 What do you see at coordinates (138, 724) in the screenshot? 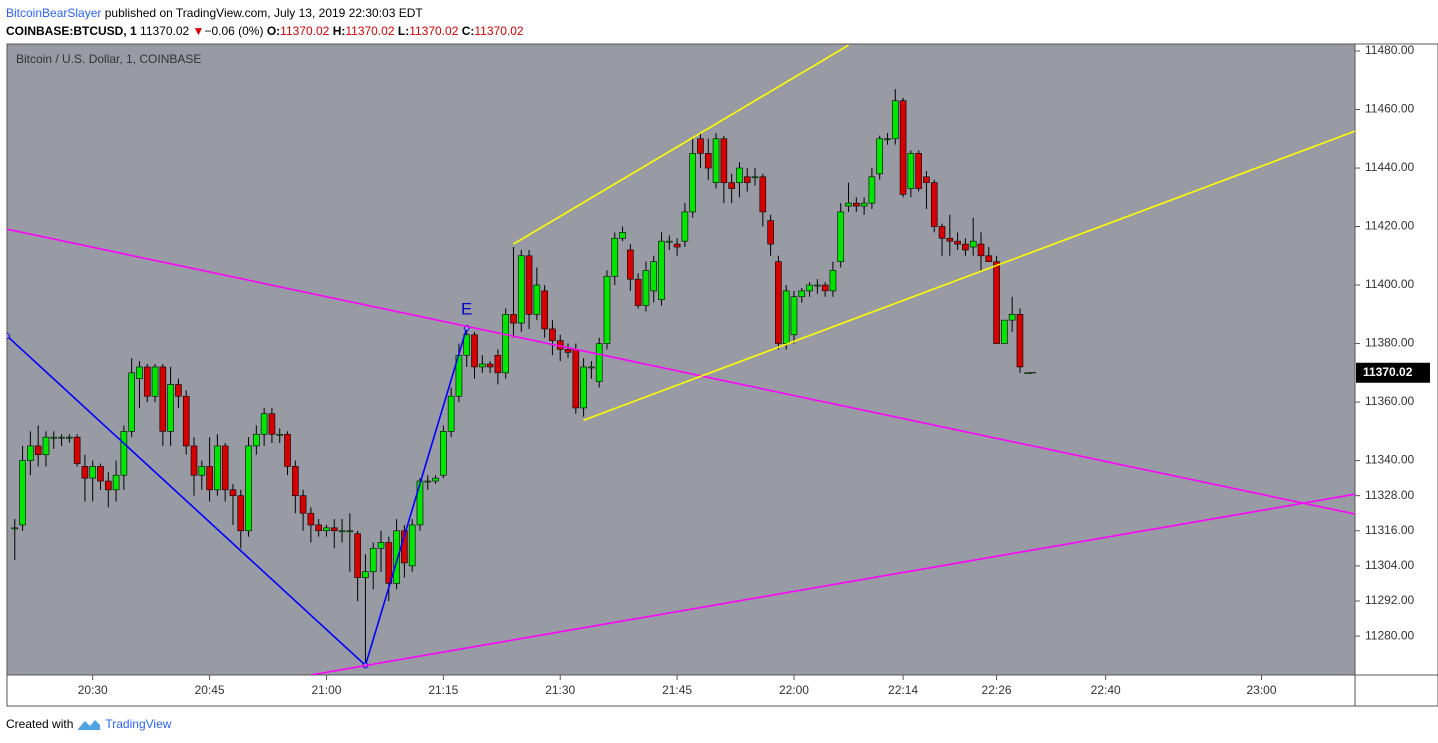
I see `brand: TradingView` at bounding box center [138, 724].